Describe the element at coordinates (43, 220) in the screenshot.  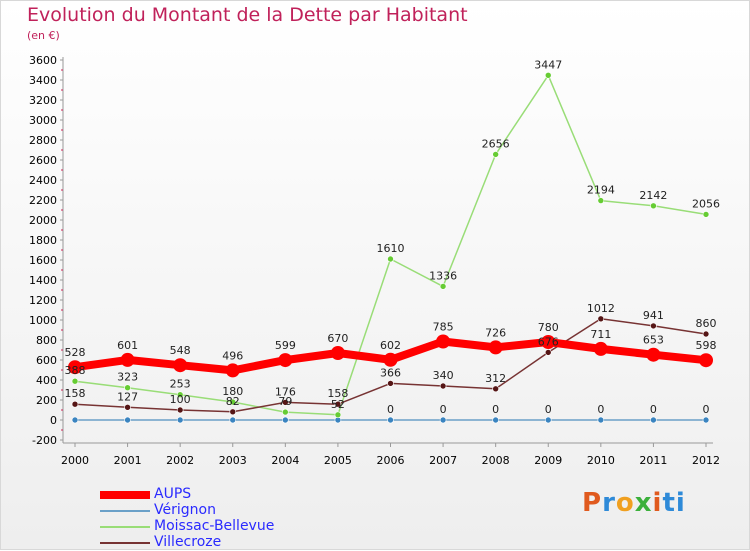
I see `y-tick-label: 2000` at that location.